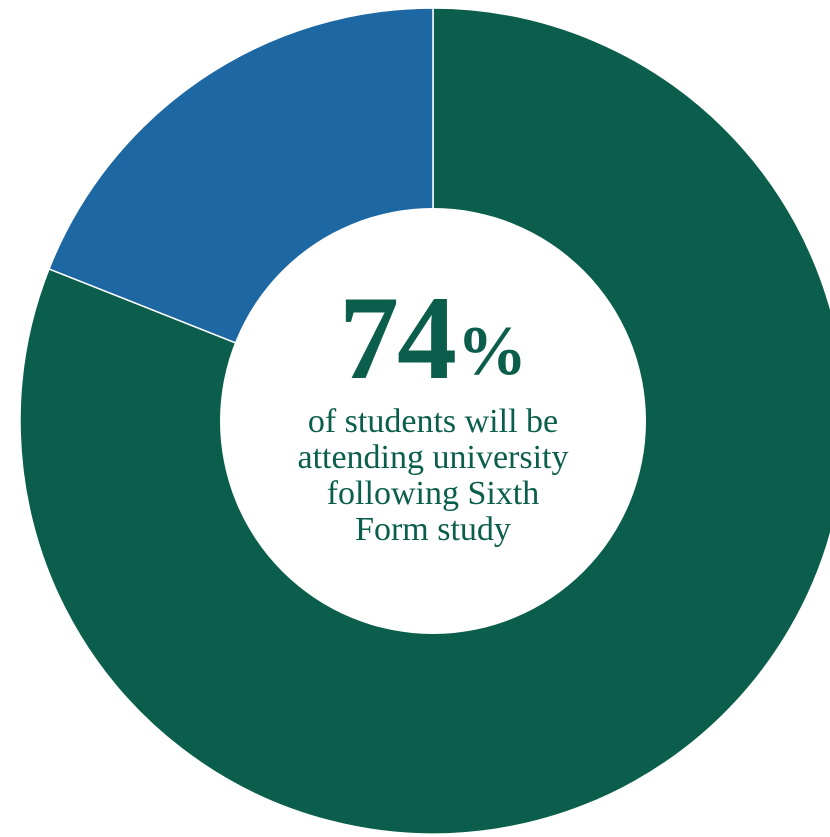  Describe the element at coordinates (433, 529) in the screenshot. I see `caption-line: Form study` at that location.